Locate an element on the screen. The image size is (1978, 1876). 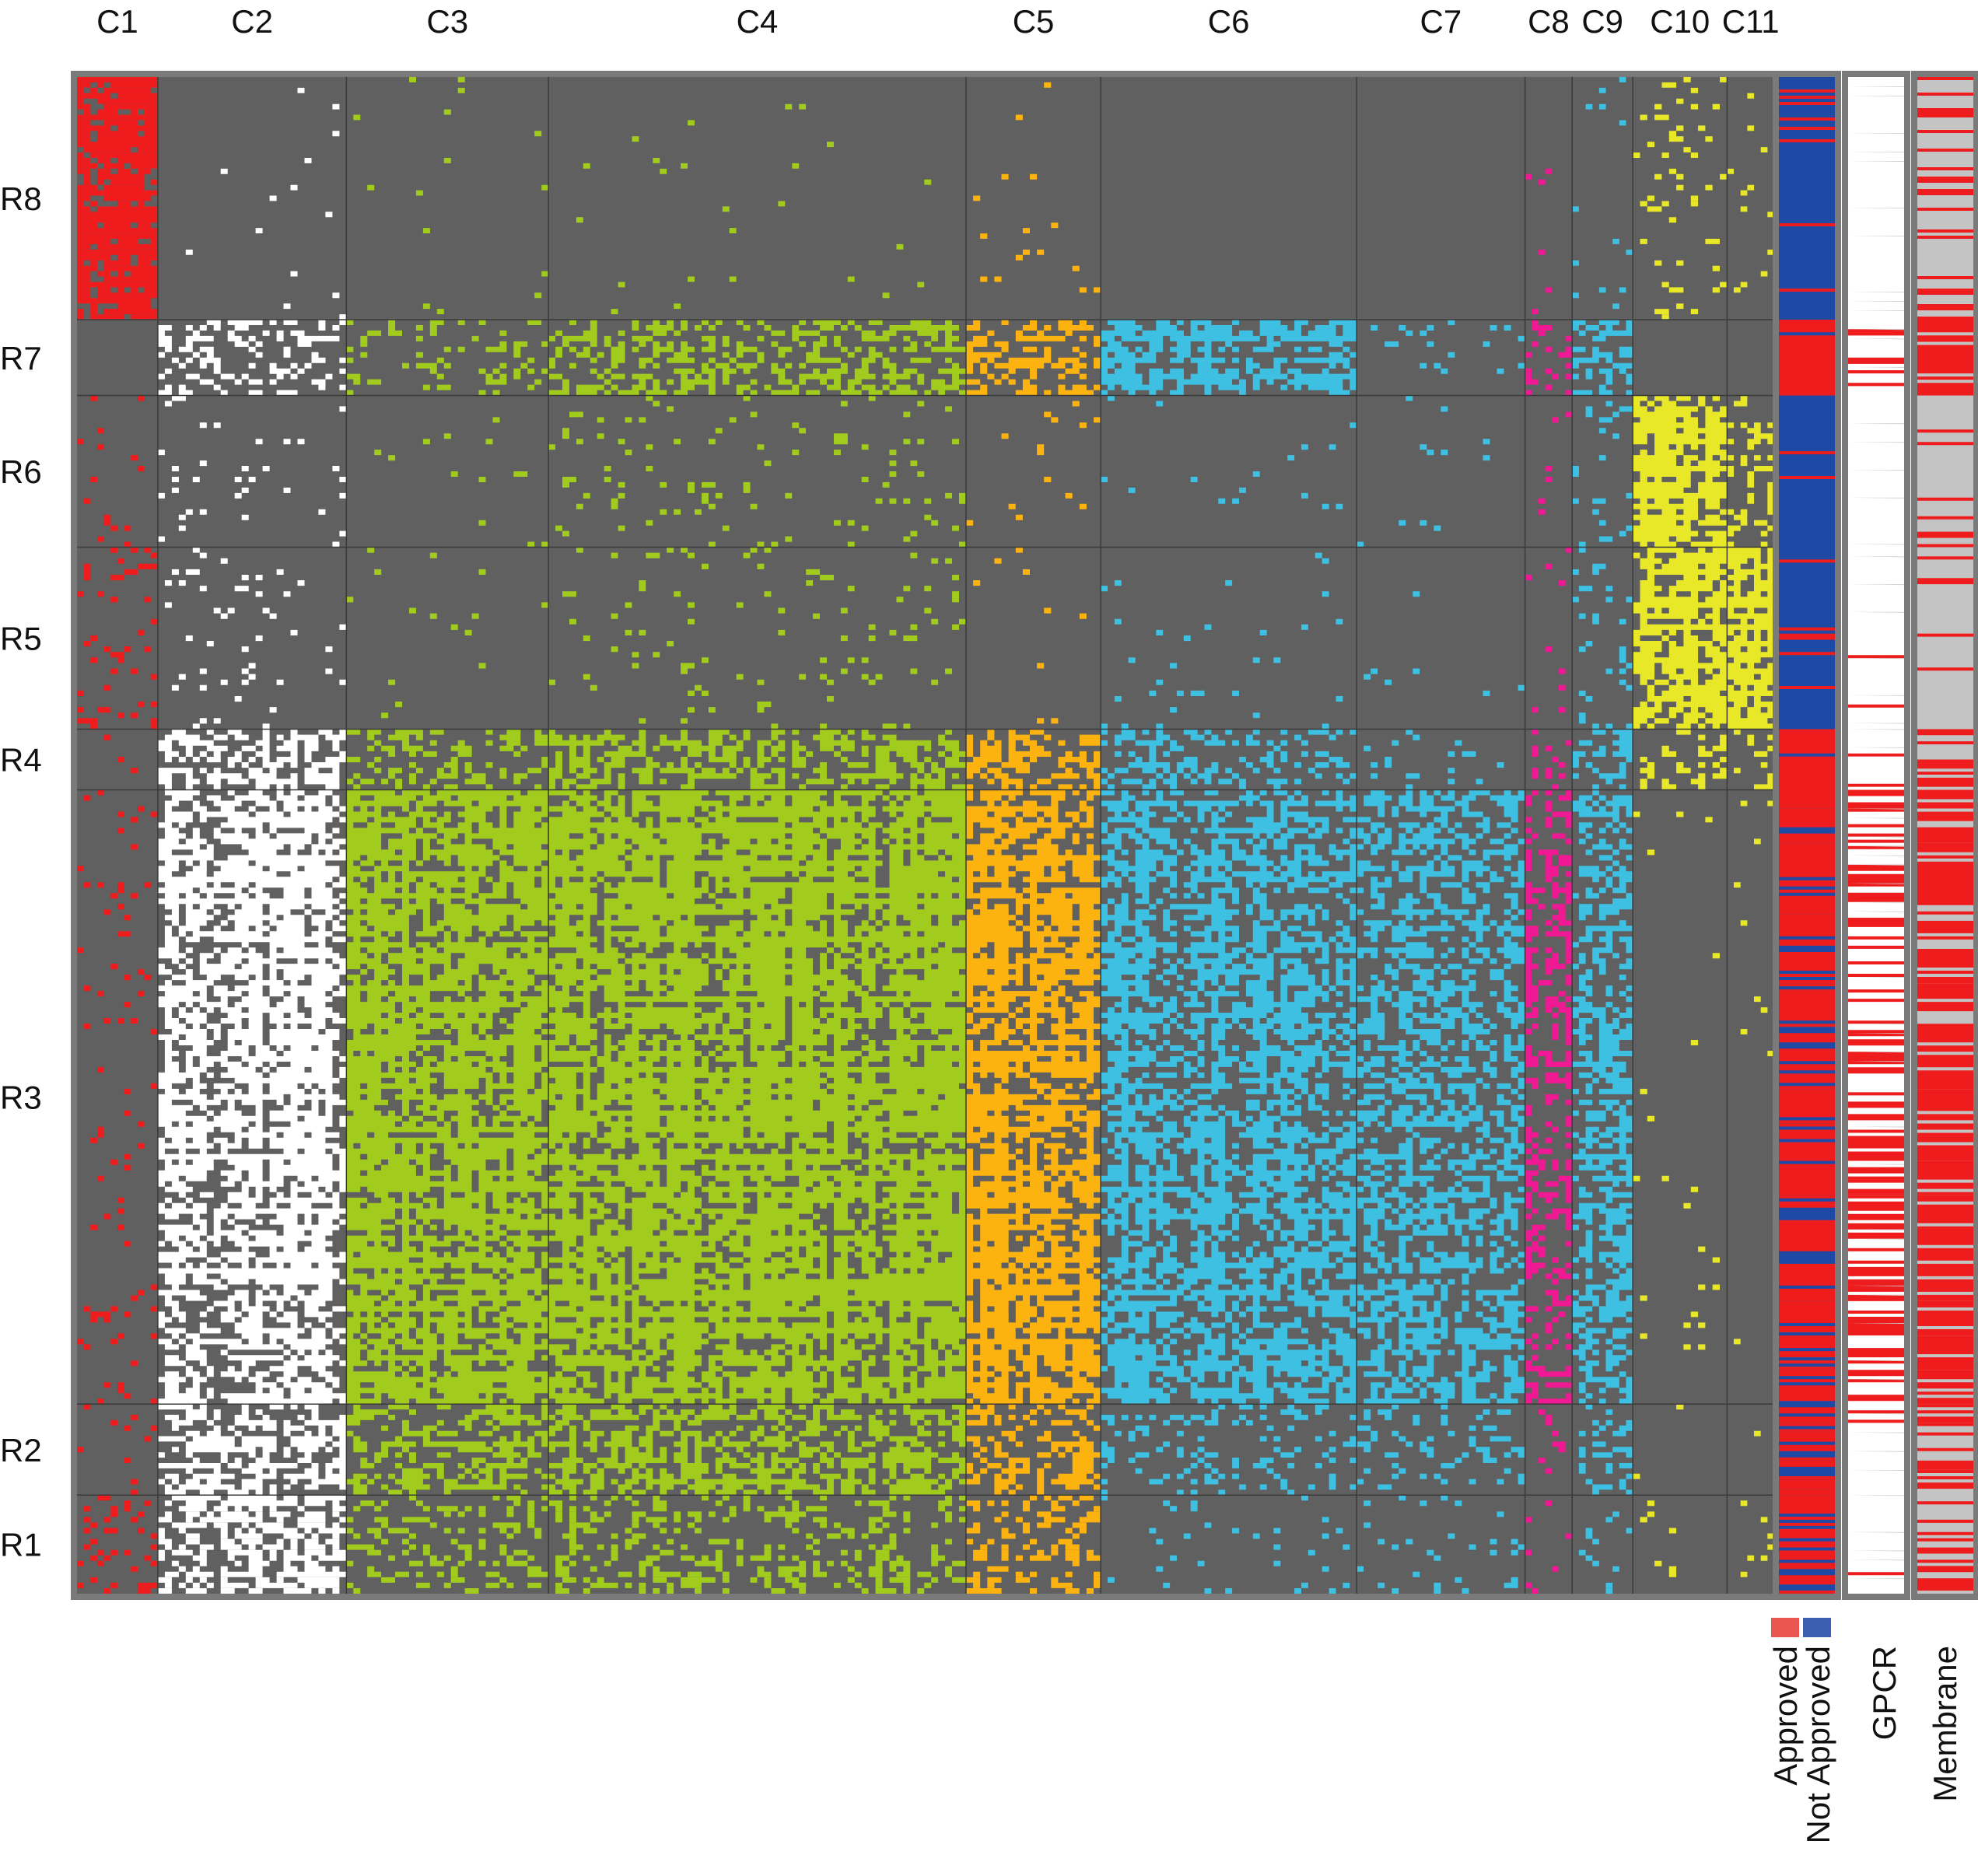
column-cluster-labels: C1 C2 C3 C4 C5 C6 C7 C8 C9 C10 C11 is located at coordinates (938, 22).